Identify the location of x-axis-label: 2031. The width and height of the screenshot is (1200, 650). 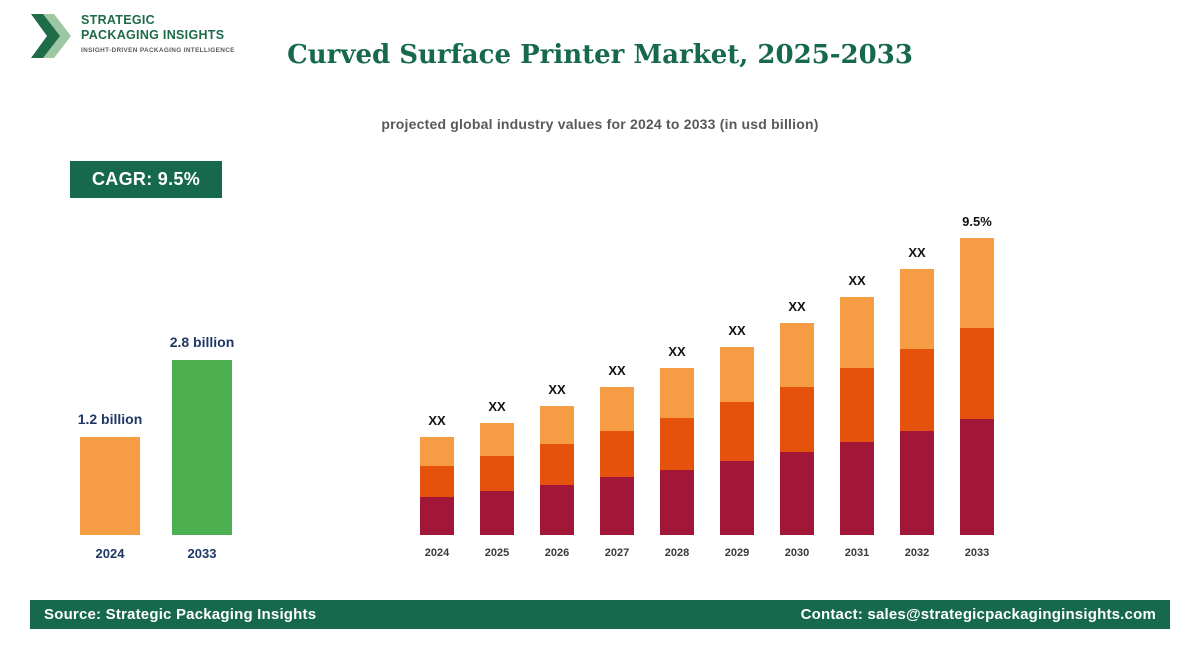
(857, 553).